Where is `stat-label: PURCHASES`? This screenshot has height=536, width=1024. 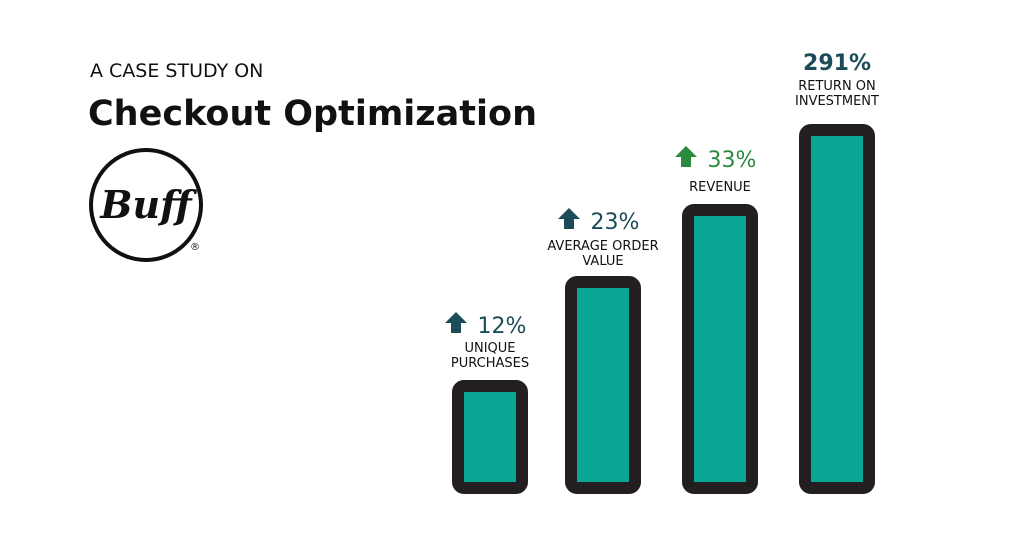 stat-label: PURCHASES is located at coordinates (490, 363).